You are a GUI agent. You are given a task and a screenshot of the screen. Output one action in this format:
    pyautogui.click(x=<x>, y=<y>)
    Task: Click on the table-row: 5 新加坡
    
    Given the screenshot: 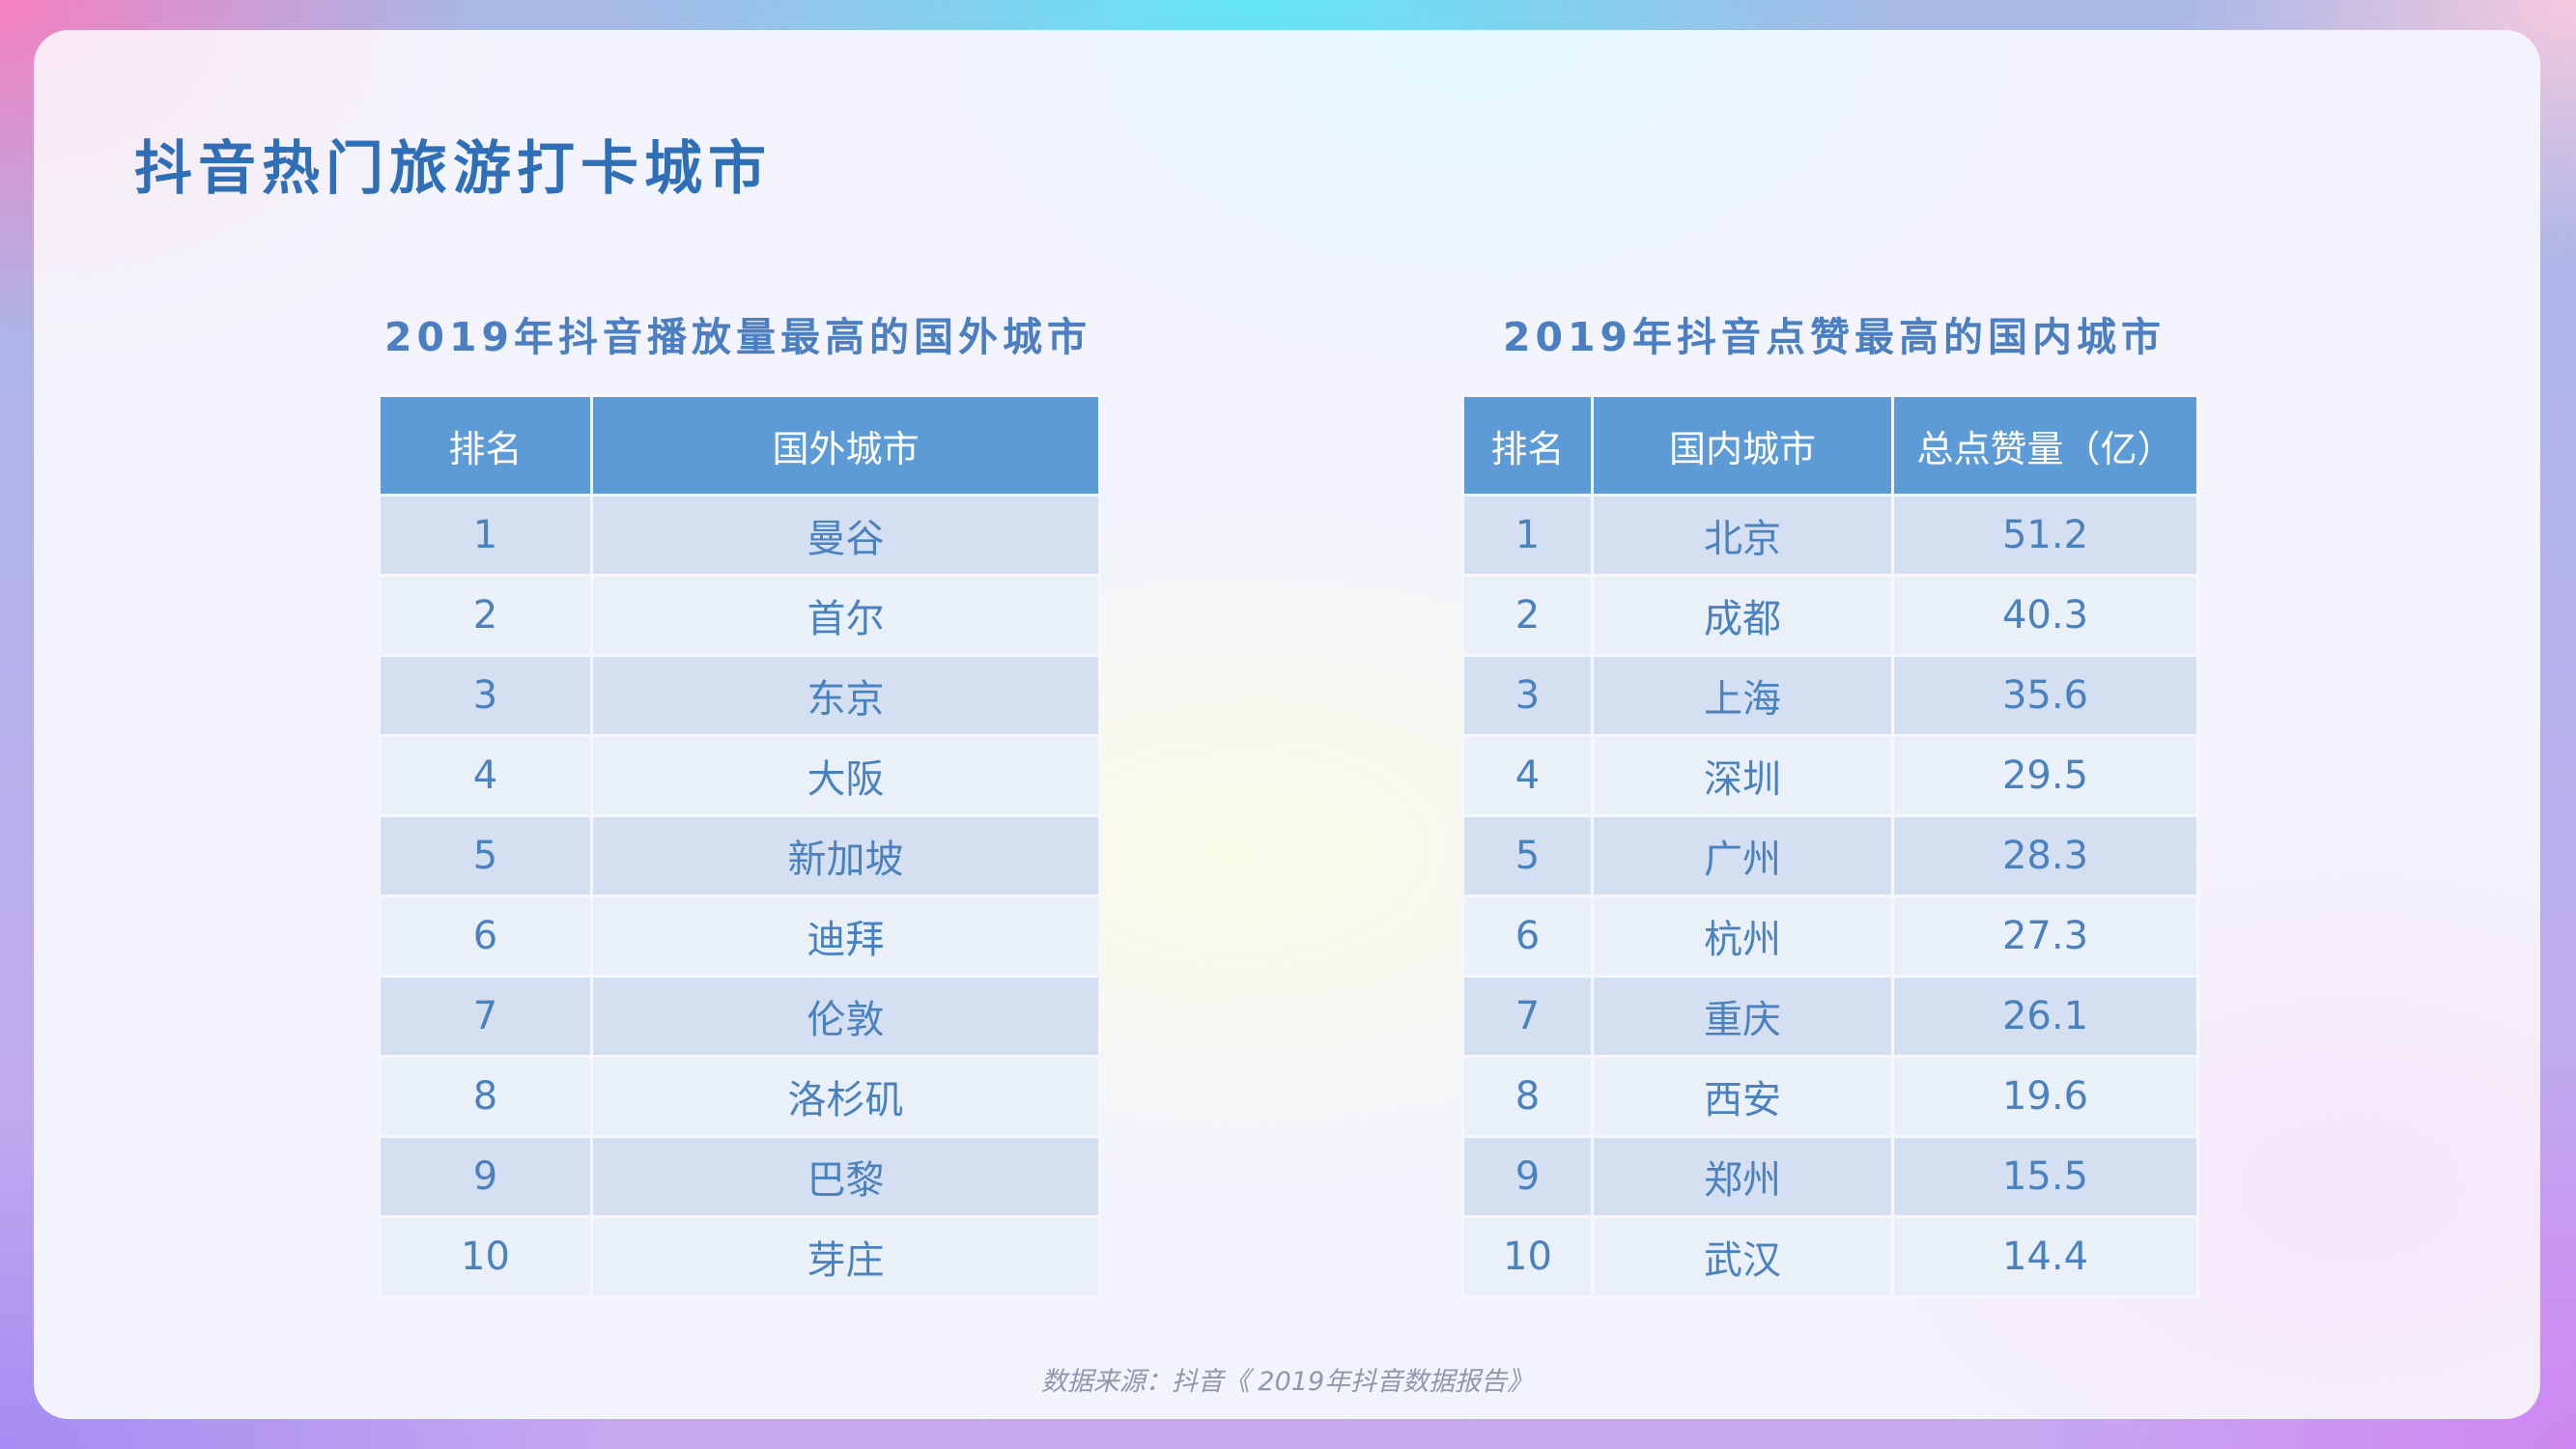 What is the action you would take?
    pyautogui.click(x=739, y=855)
    